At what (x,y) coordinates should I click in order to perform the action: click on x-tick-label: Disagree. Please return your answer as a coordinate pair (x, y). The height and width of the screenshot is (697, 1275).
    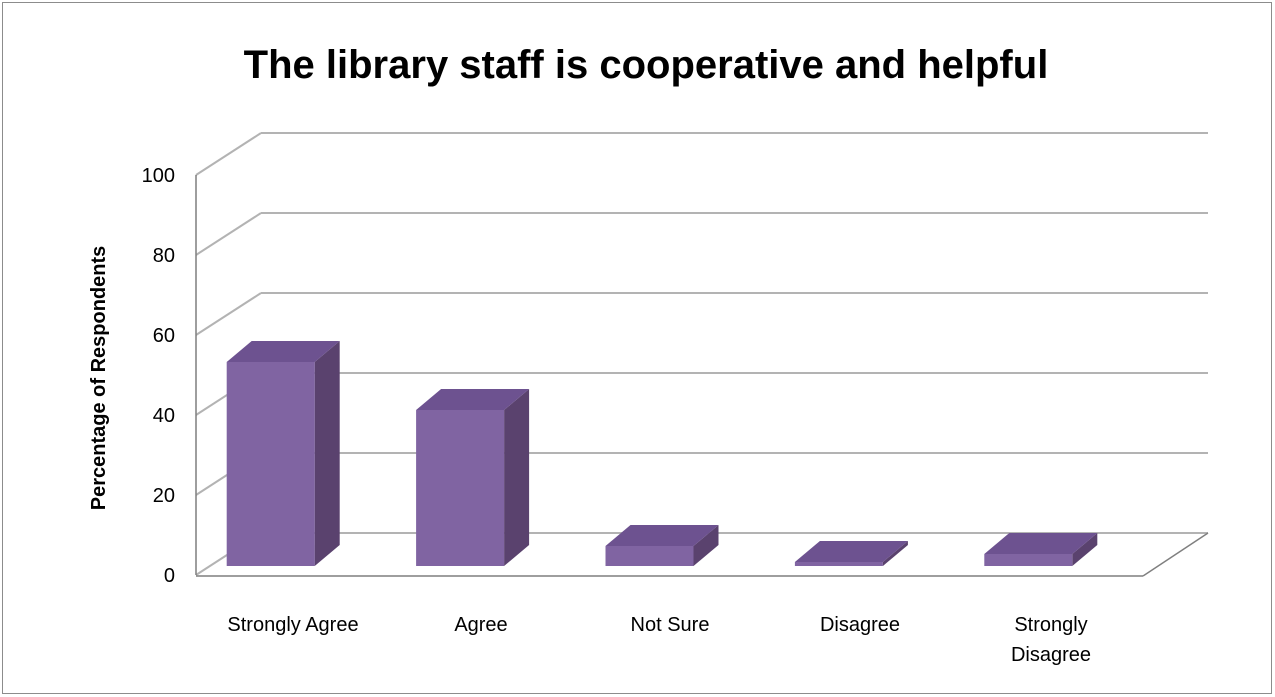
    Looking at the image, I should click on (860, 625).